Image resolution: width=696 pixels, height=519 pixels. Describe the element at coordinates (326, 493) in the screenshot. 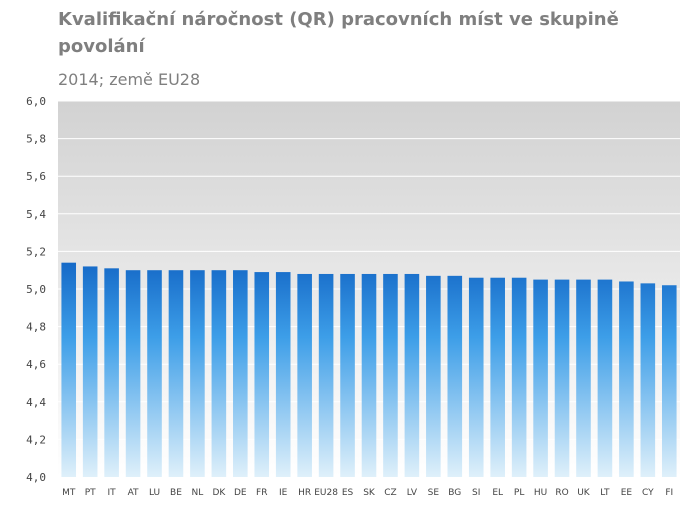

I see `x-tick-label: EU28` at that location.